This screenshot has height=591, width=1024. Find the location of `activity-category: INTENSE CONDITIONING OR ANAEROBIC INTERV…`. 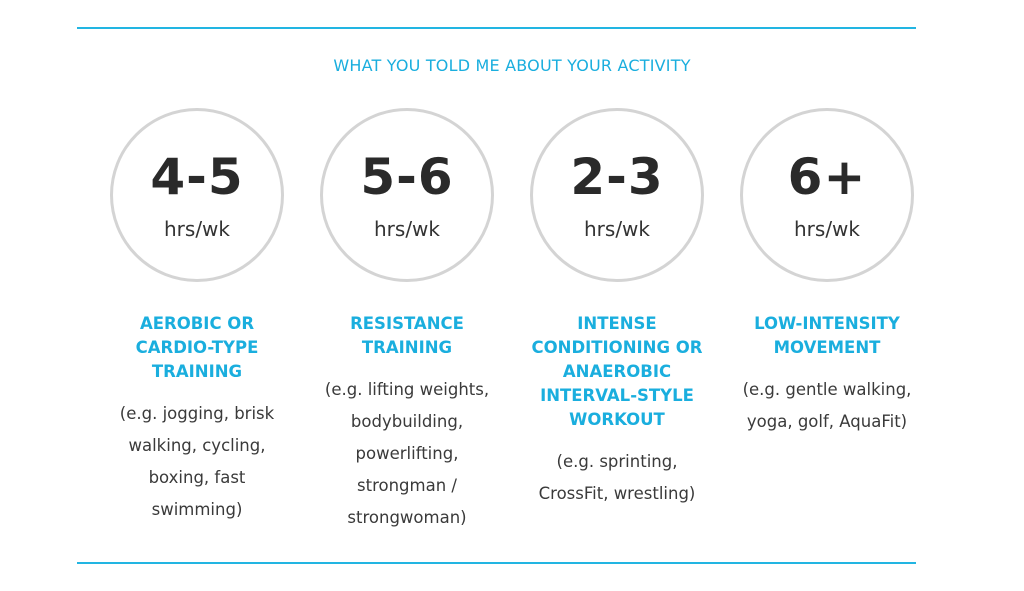

activity-category: INTENSE CONDITIONING OR ANAEROBIC INTERV… is located at coordinates (617, 372).